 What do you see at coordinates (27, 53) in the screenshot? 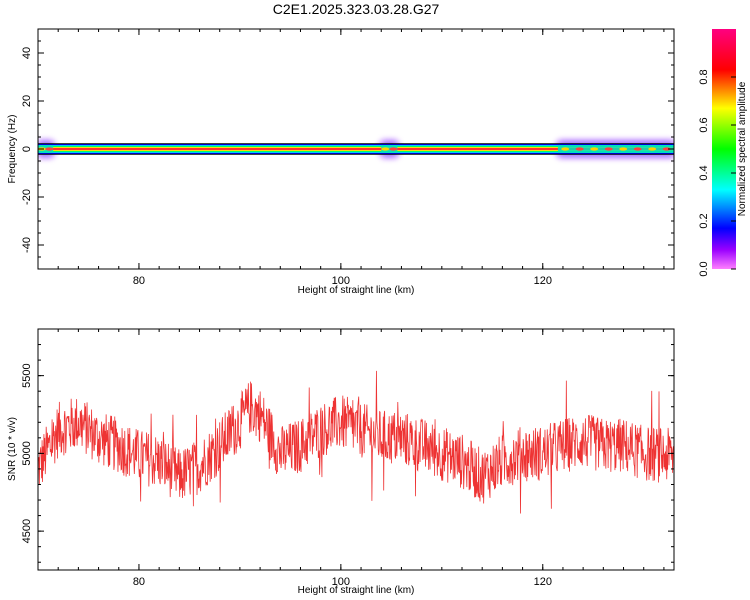
I see `spectrogram-ytick-label-4: 40` at bounding box center [27, 53].